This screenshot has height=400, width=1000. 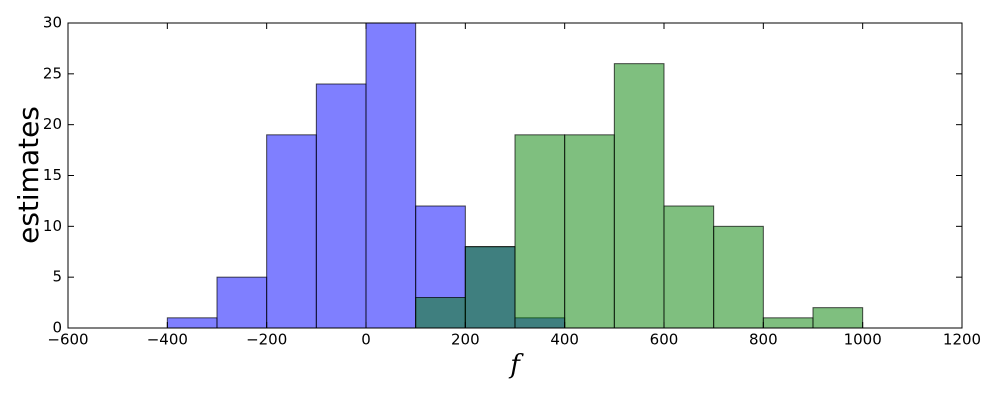 What do you see at coordinates (664, 340) in the screenshot?
I see `x-tick-label: 600` at bounding box center [664, 340].